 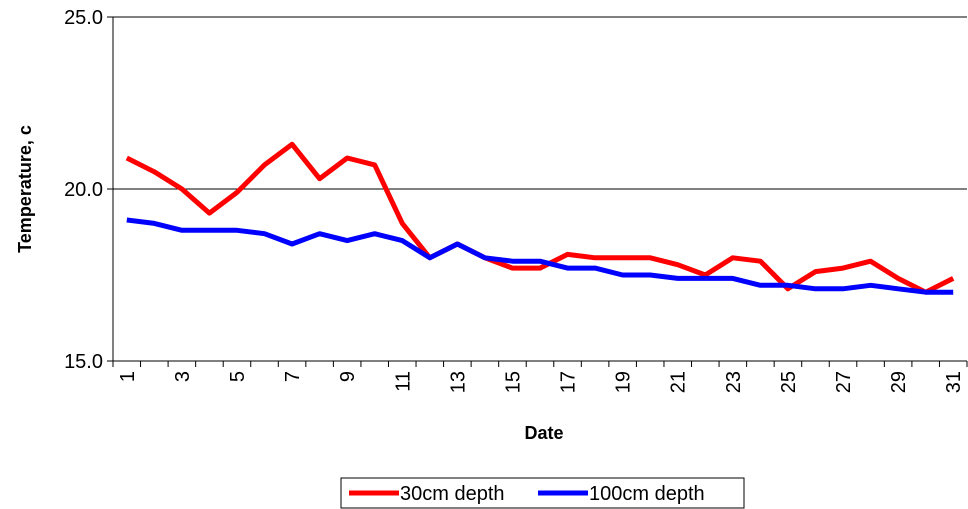 What do you see at coordinates (238, 376) in the screenshot?
I see `x-tick-label: 5` at bounding box center [238, 376].